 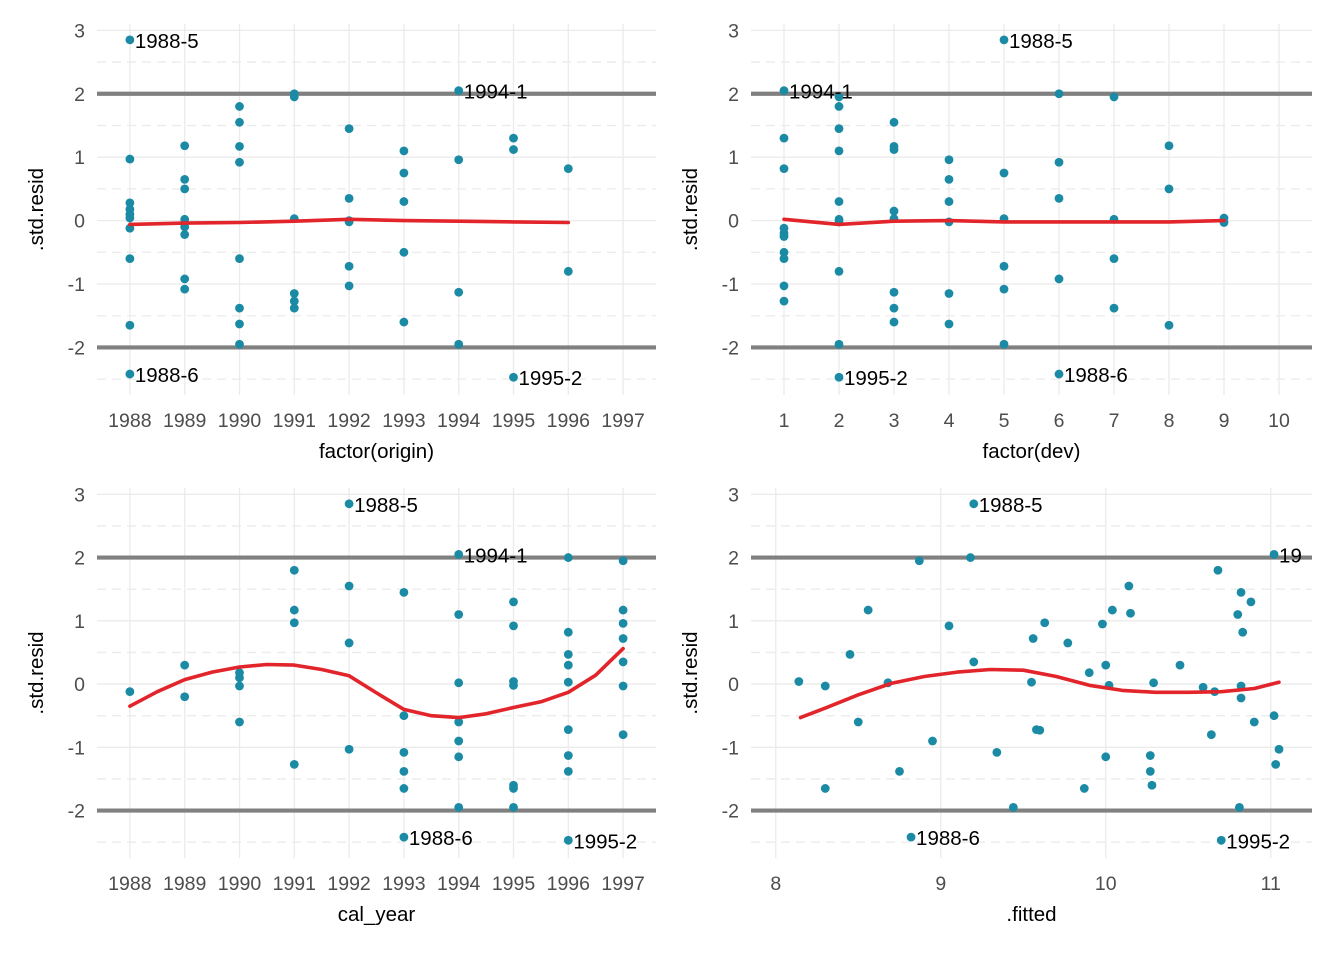 I want to click on x-tick-label: 6, so click(x=1059, y=421).